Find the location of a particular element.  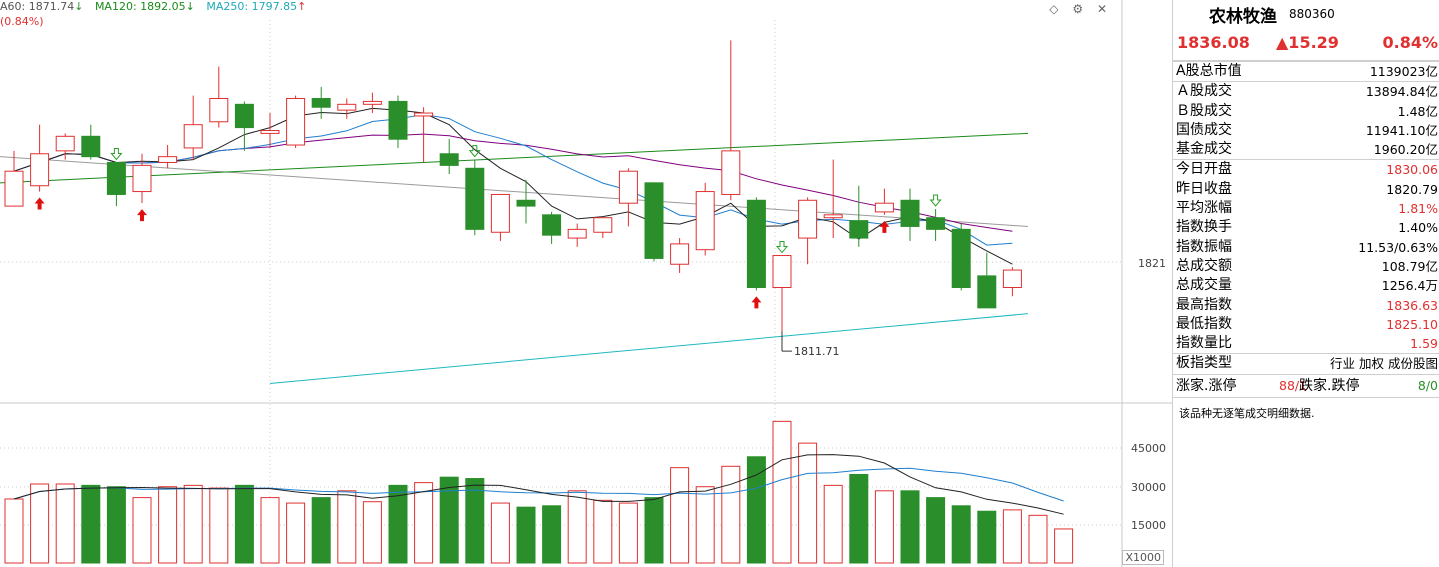

volume-axis-label: 45000 is located at coordinates (1148, 448).